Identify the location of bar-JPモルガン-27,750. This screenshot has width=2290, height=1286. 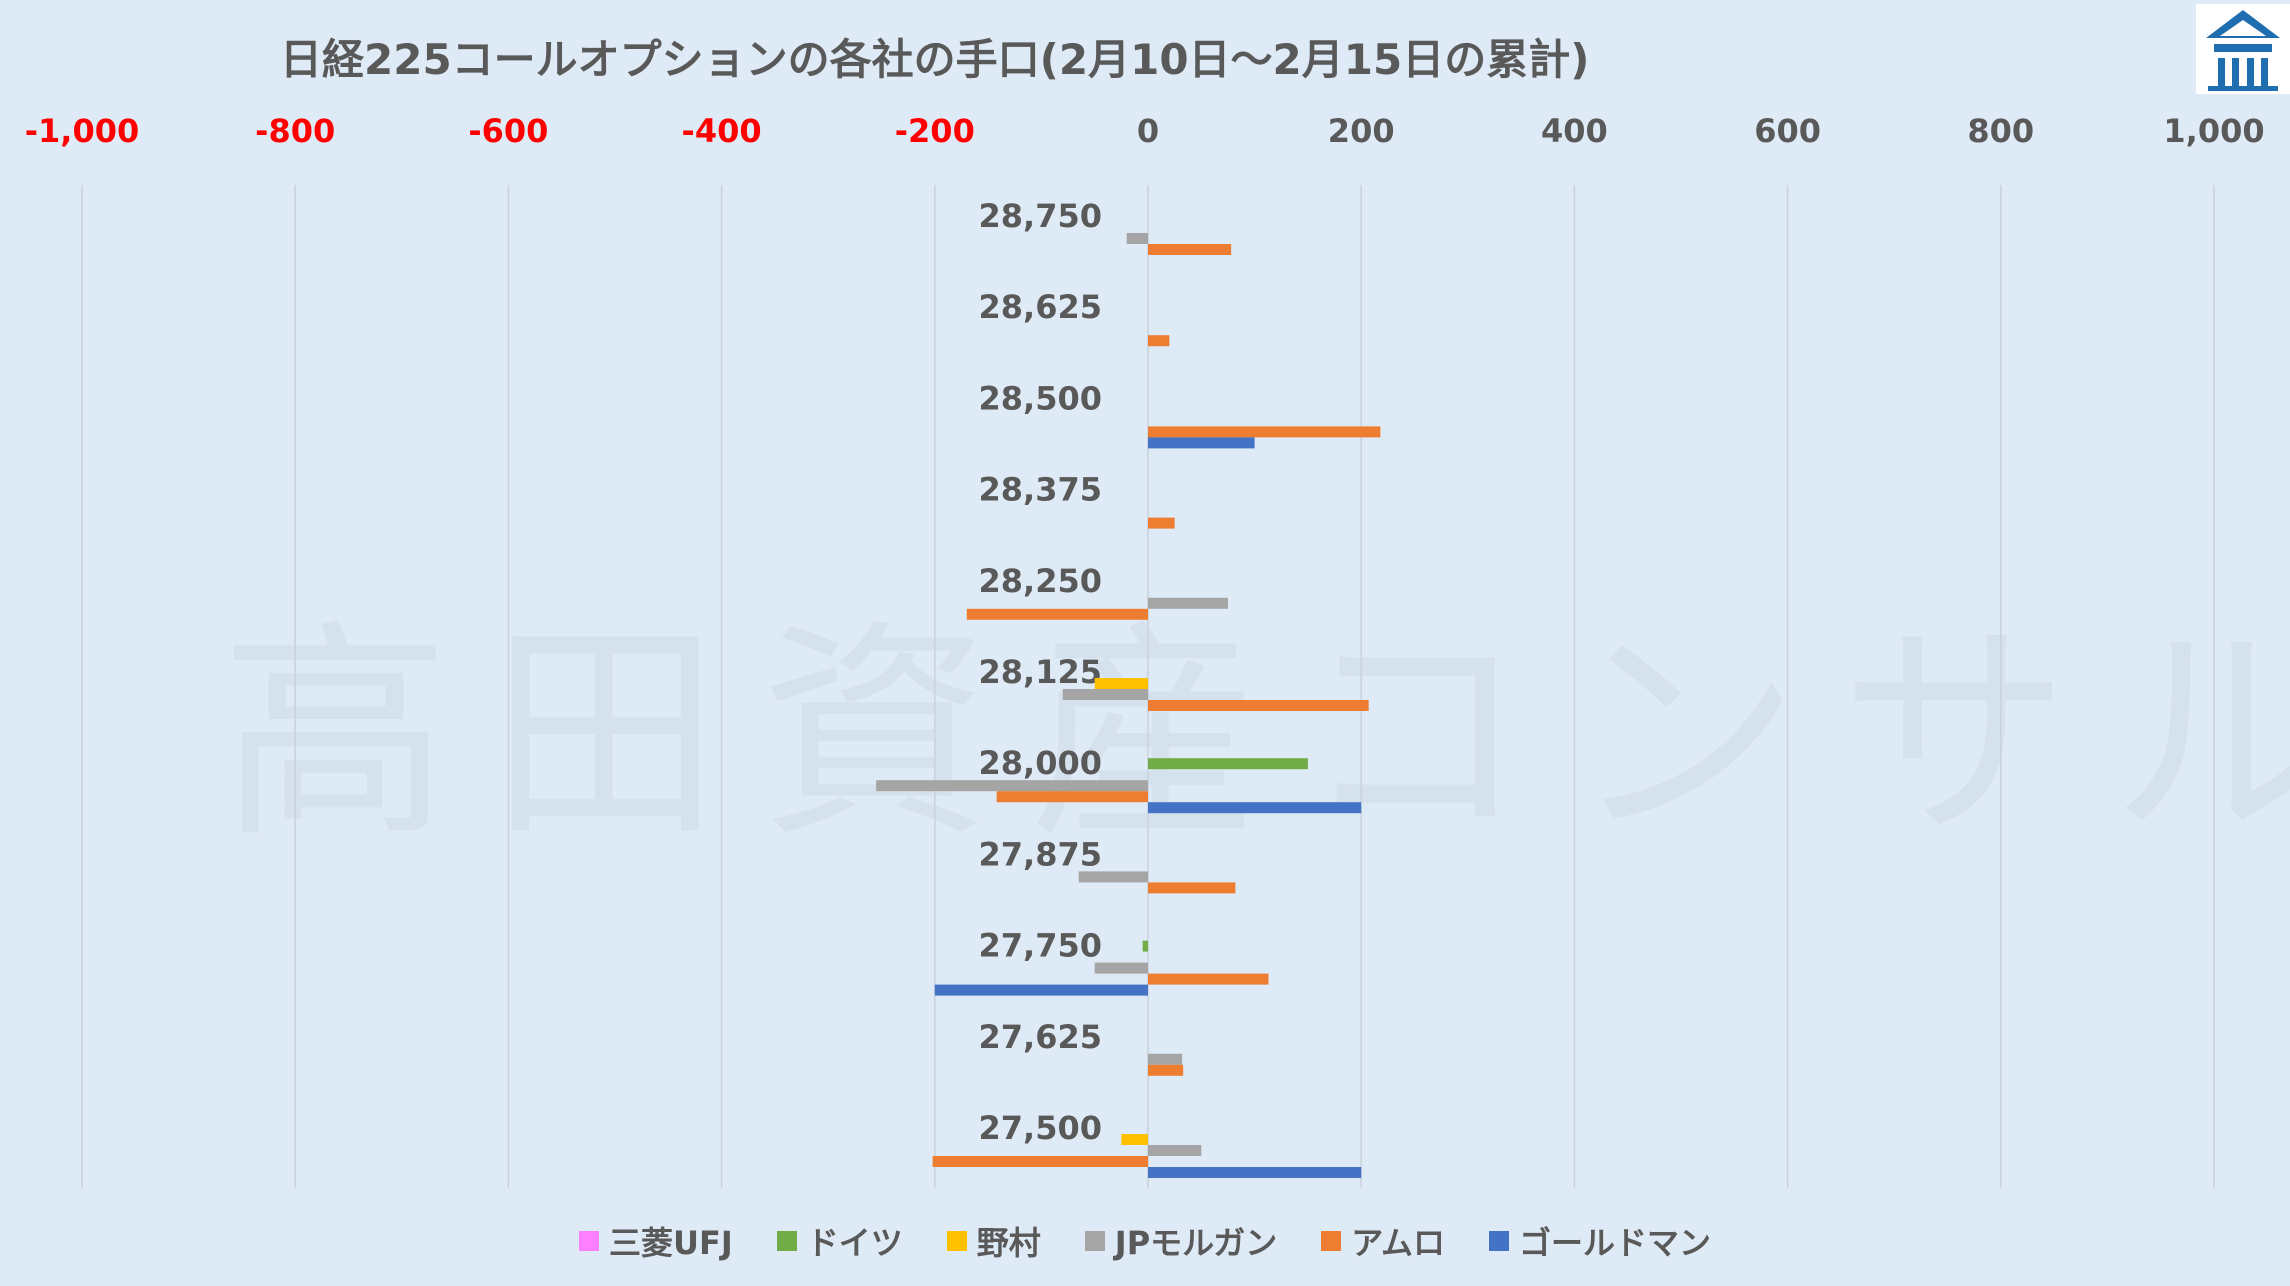
(1121, 968).